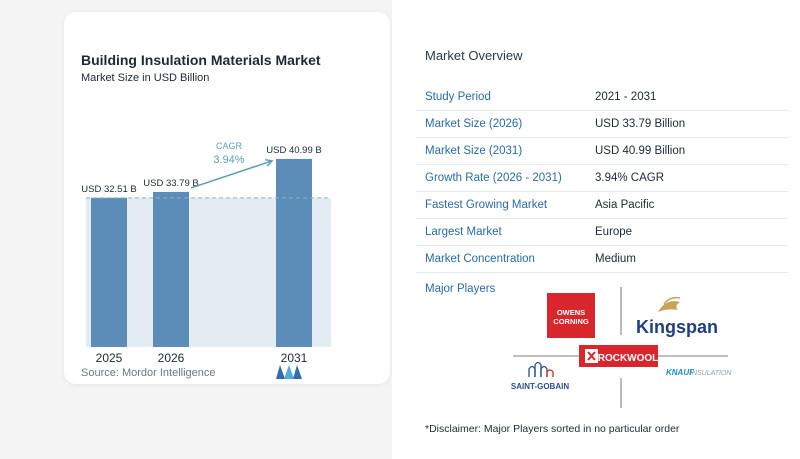 The image size is (800, 459). Describe the element at coordinates (493, 178) in the screenshot. I see `row-label: Growth Rate (2026 - 2031)` at that location.